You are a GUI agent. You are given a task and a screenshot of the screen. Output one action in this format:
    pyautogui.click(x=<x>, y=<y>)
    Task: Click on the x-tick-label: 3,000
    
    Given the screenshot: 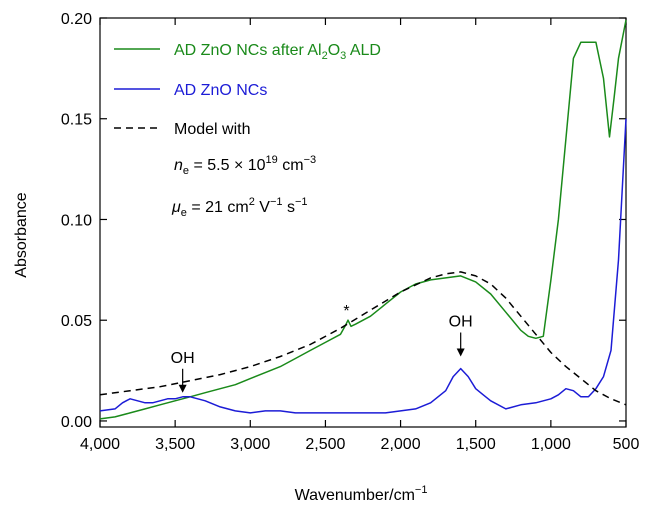 What is the action you would take?
    pyautogui.click(x=250, y=444)
    